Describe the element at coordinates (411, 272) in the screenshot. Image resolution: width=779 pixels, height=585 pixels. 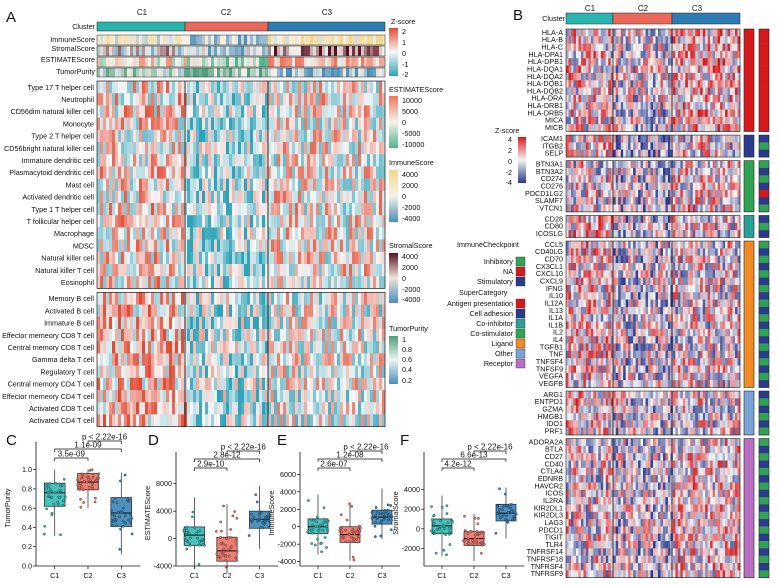
I see `a-legend-stromal: StromalScore 4000 2000 0 -2000 -4000` at that location.